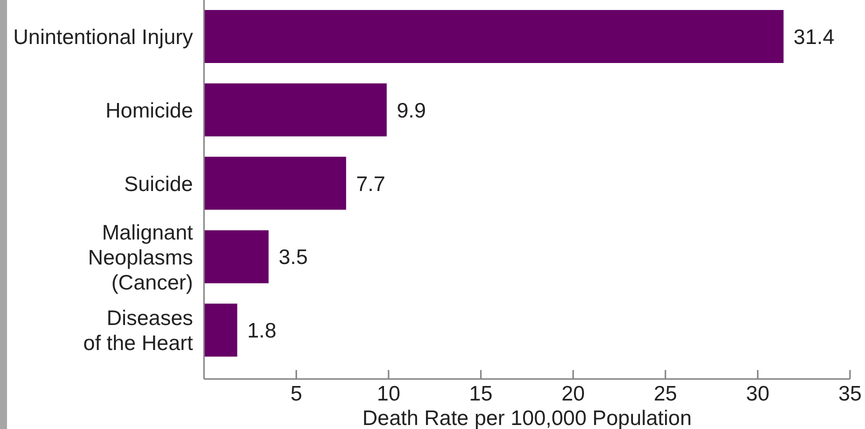 This screenshot has width=865, height=429. I want to click on data-label: 9.9, so click(411, 110).